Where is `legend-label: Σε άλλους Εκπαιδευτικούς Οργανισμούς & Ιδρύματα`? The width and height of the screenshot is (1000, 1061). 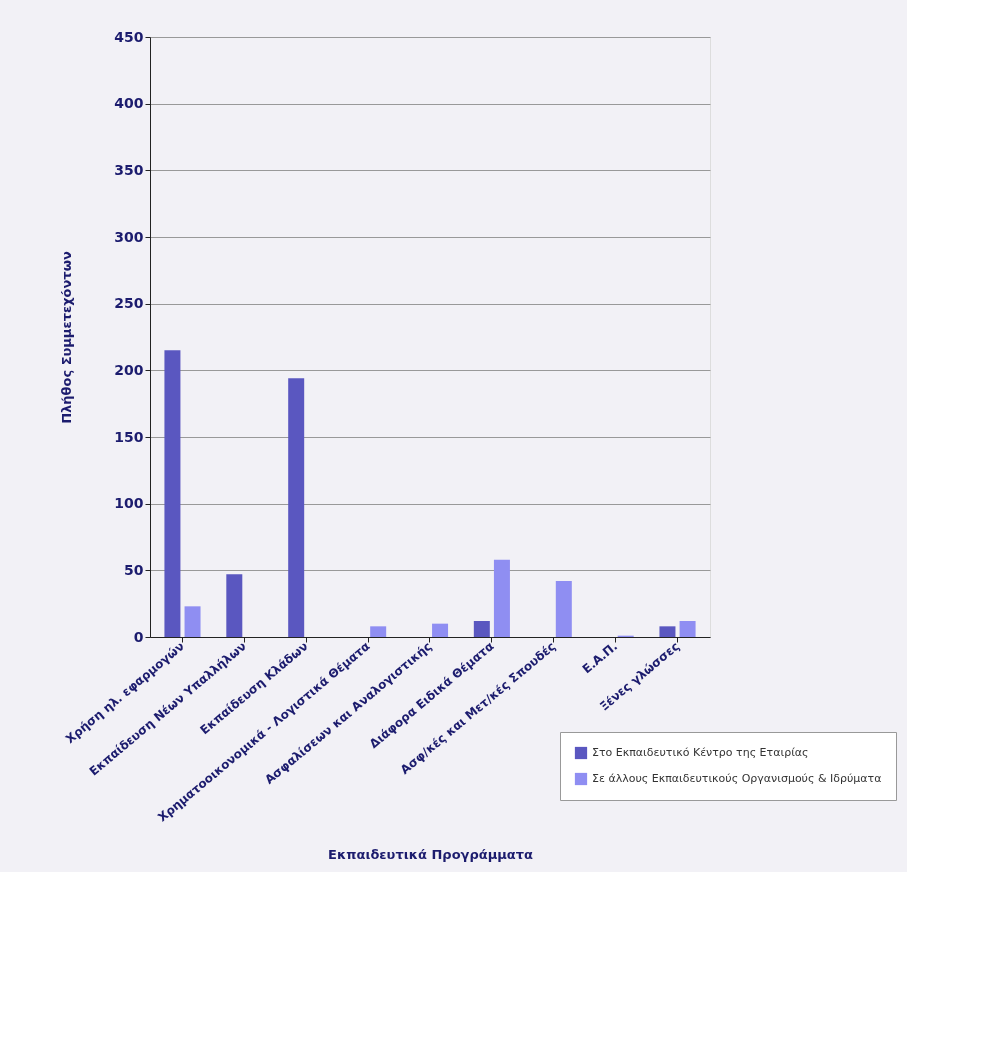 legend-label: Σε άλλους Εκπαιδευτικούς Οργανισμούς & Ιδρύματα is located at coordinates (737, 778).